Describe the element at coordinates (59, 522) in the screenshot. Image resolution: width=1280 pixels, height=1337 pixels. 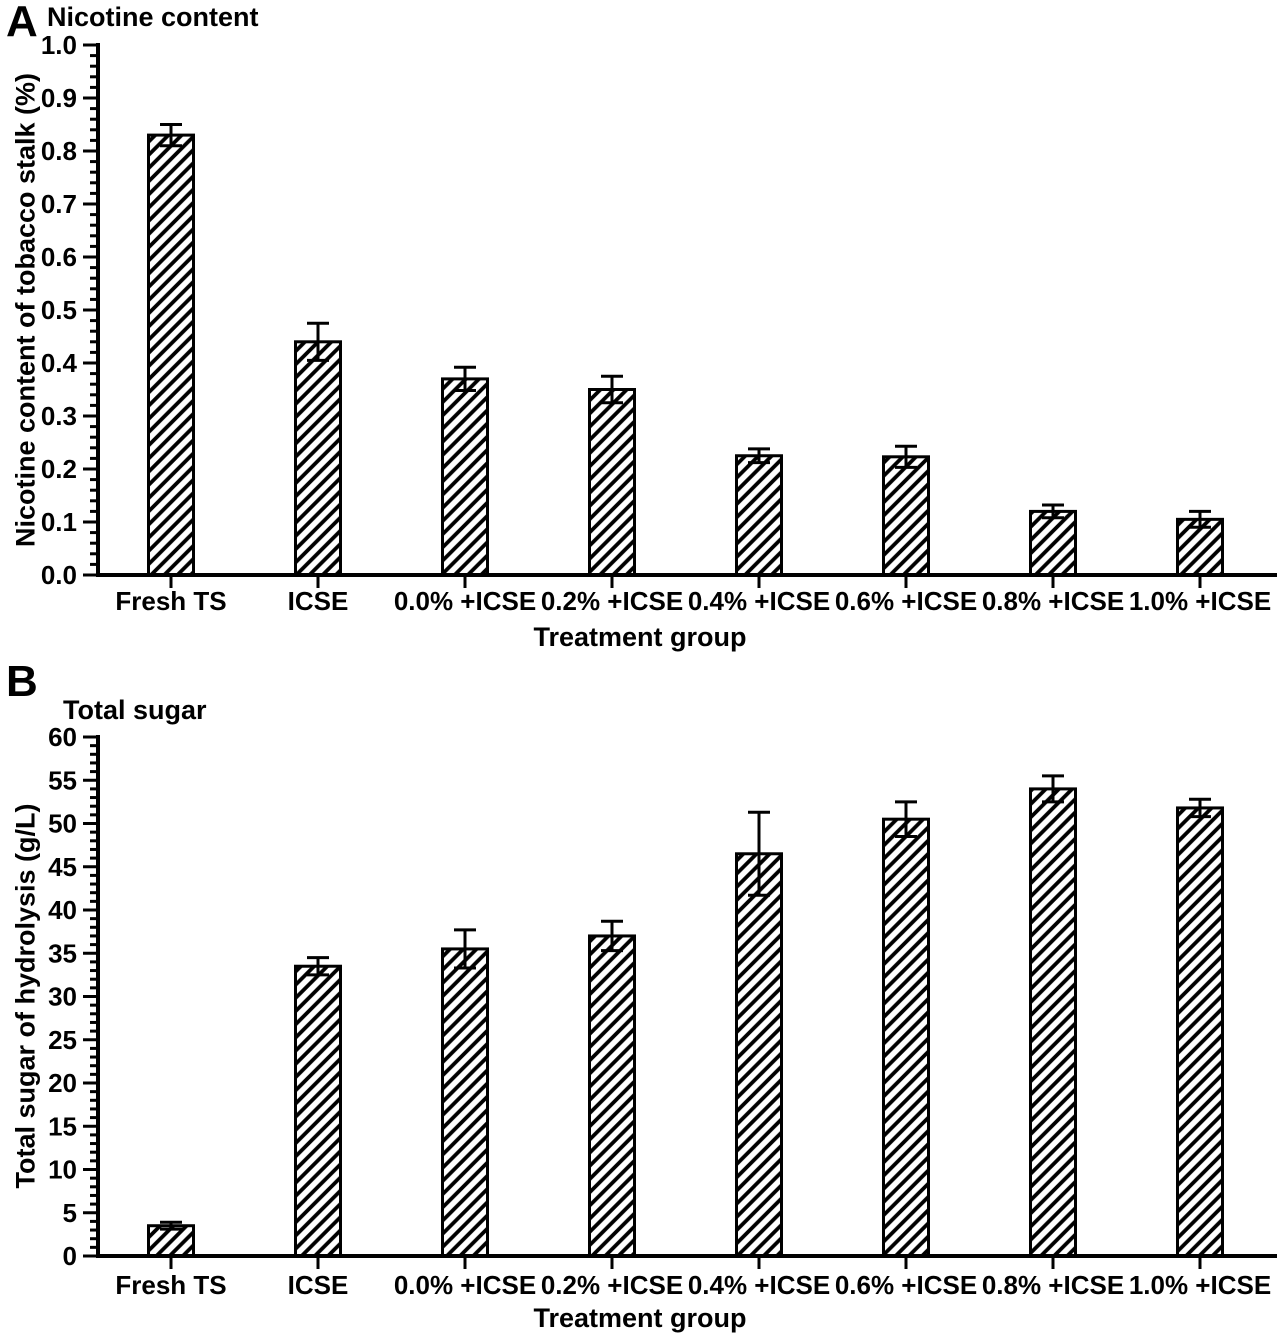
I see `y-tick-label: 0.1` at that location.